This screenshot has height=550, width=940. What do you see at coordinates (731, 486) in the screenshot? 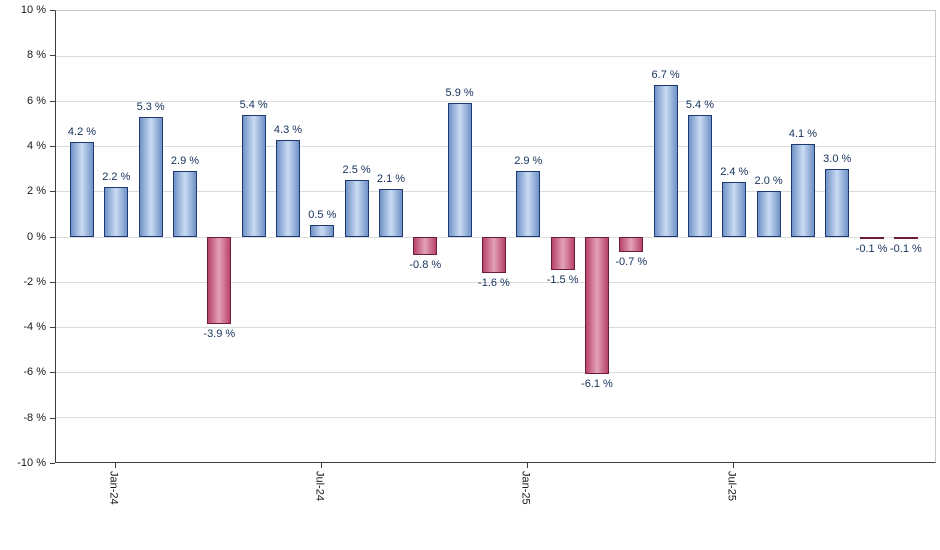
I see `x-axis-label: Jul-25` at bounding box center [731, 486].